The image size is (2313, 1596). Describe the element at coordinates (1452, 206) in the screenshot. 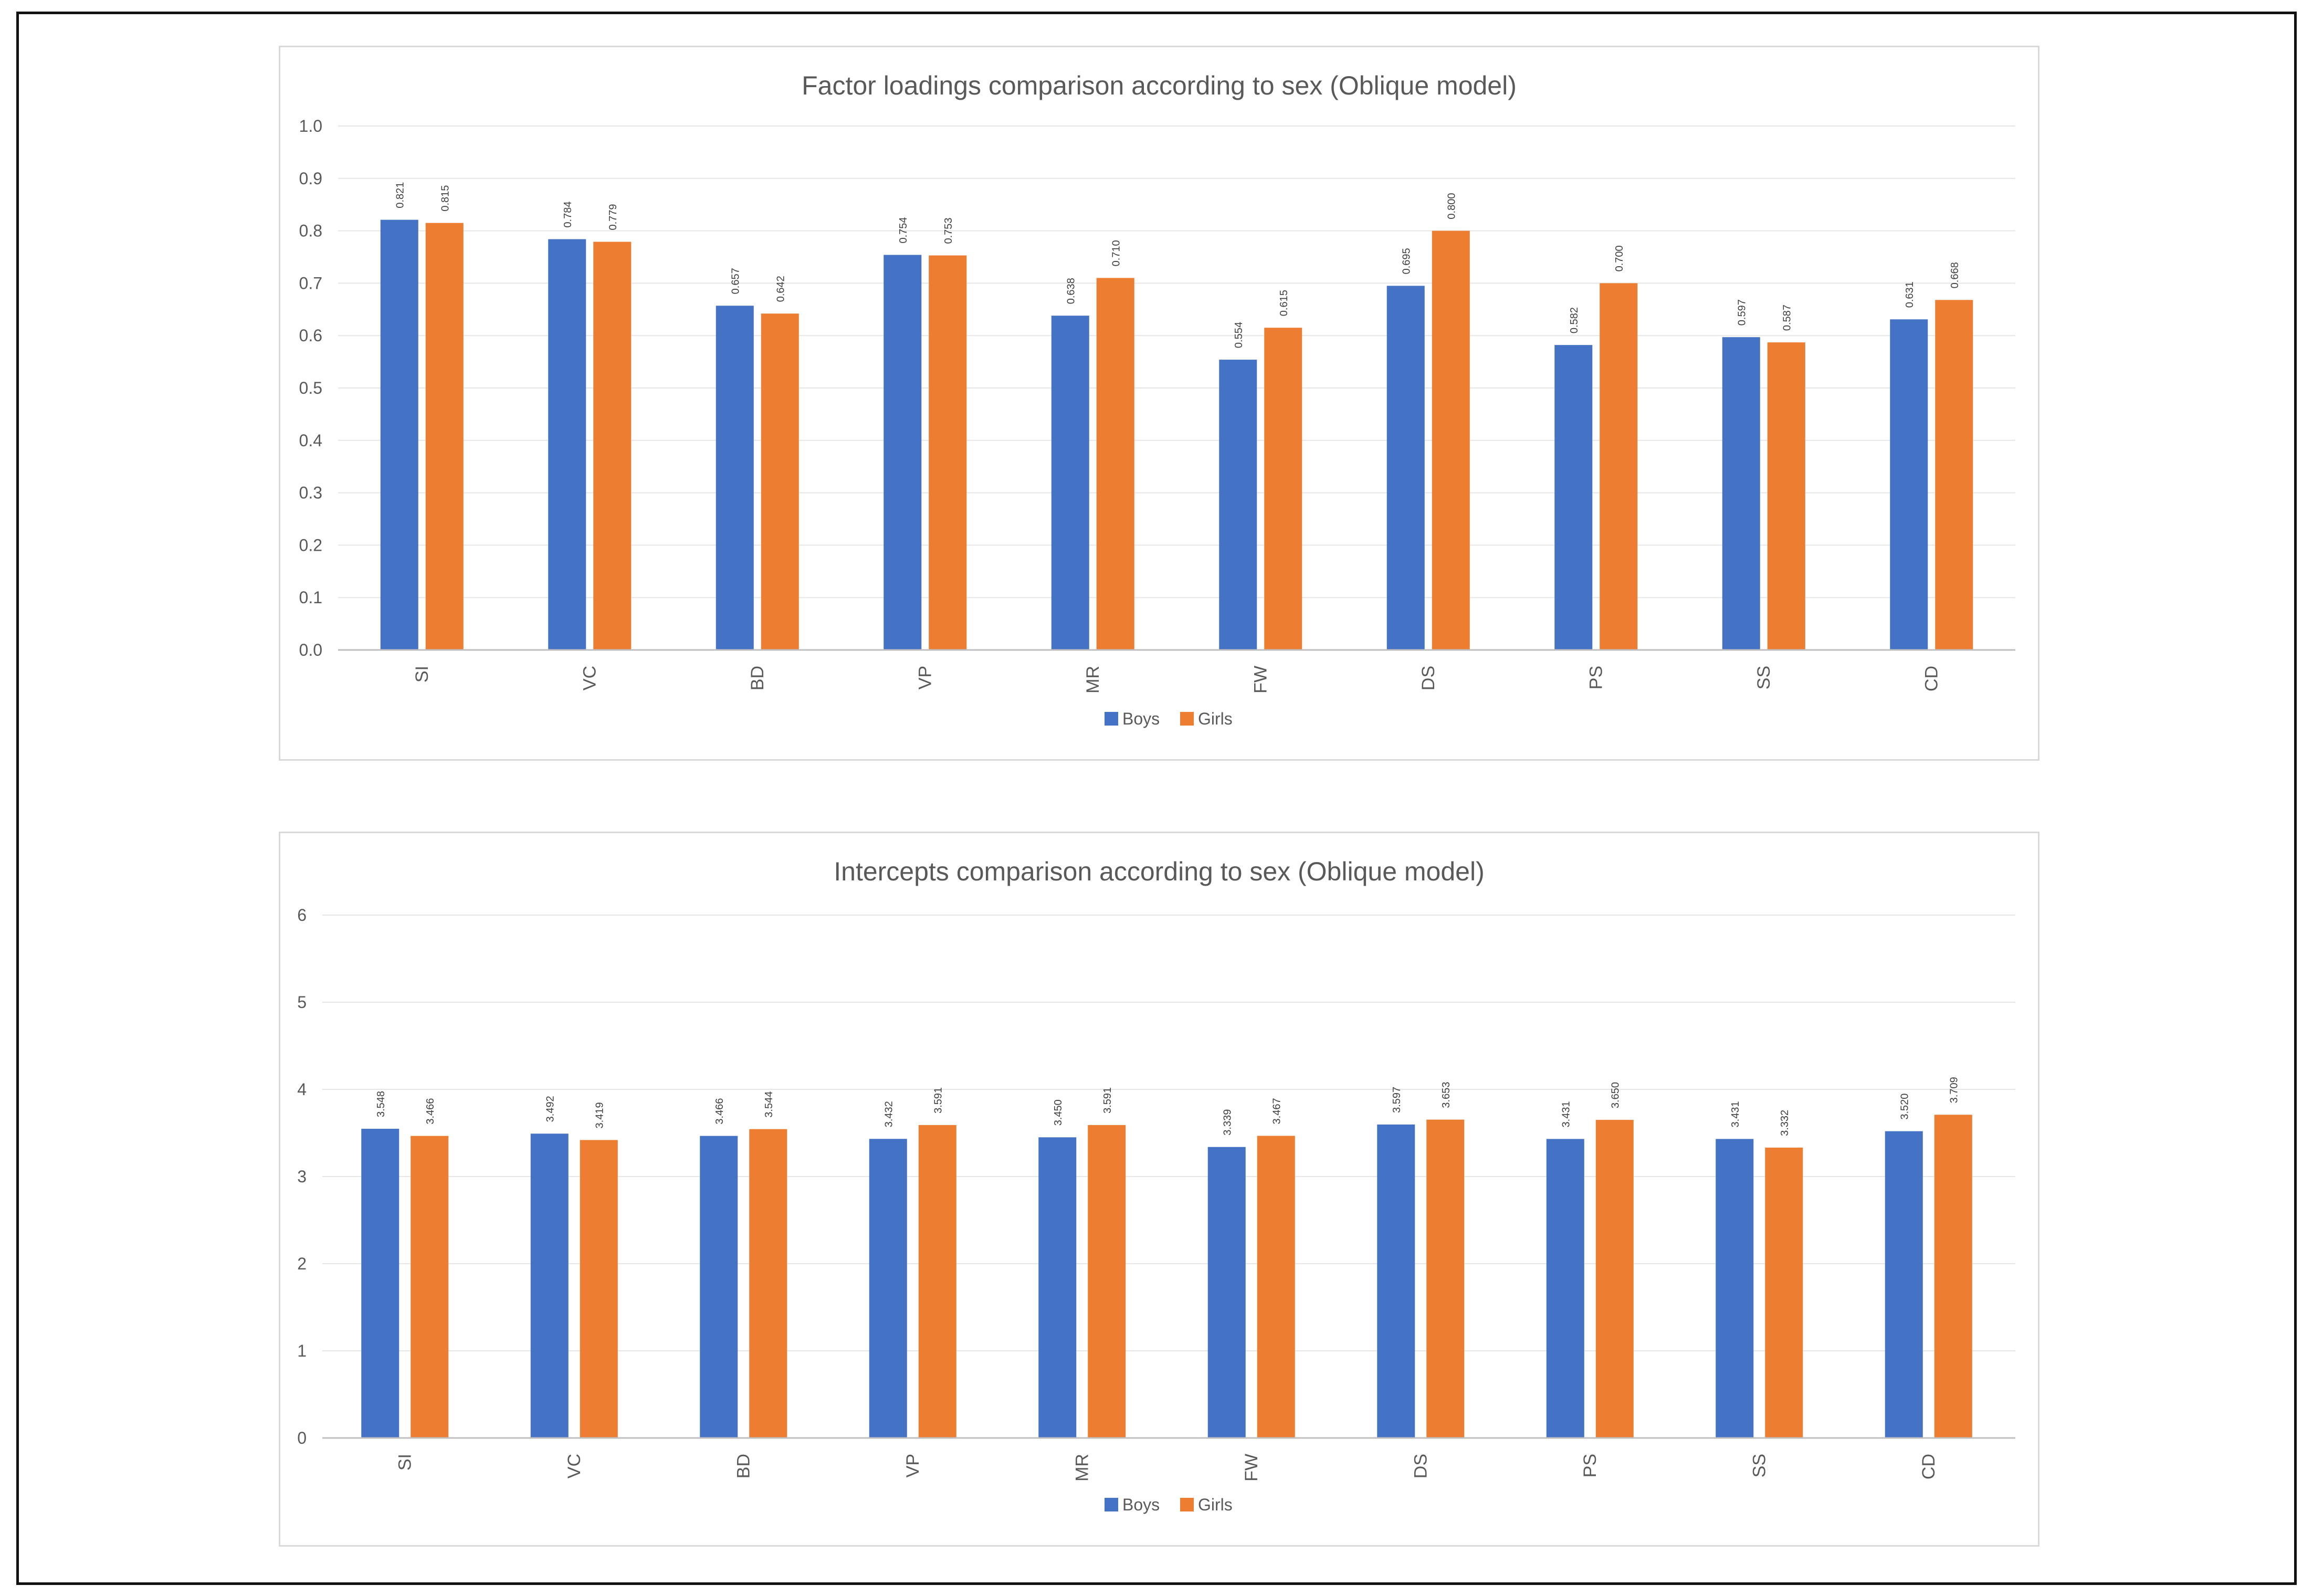

I see `data-label: 0.800` at that location.